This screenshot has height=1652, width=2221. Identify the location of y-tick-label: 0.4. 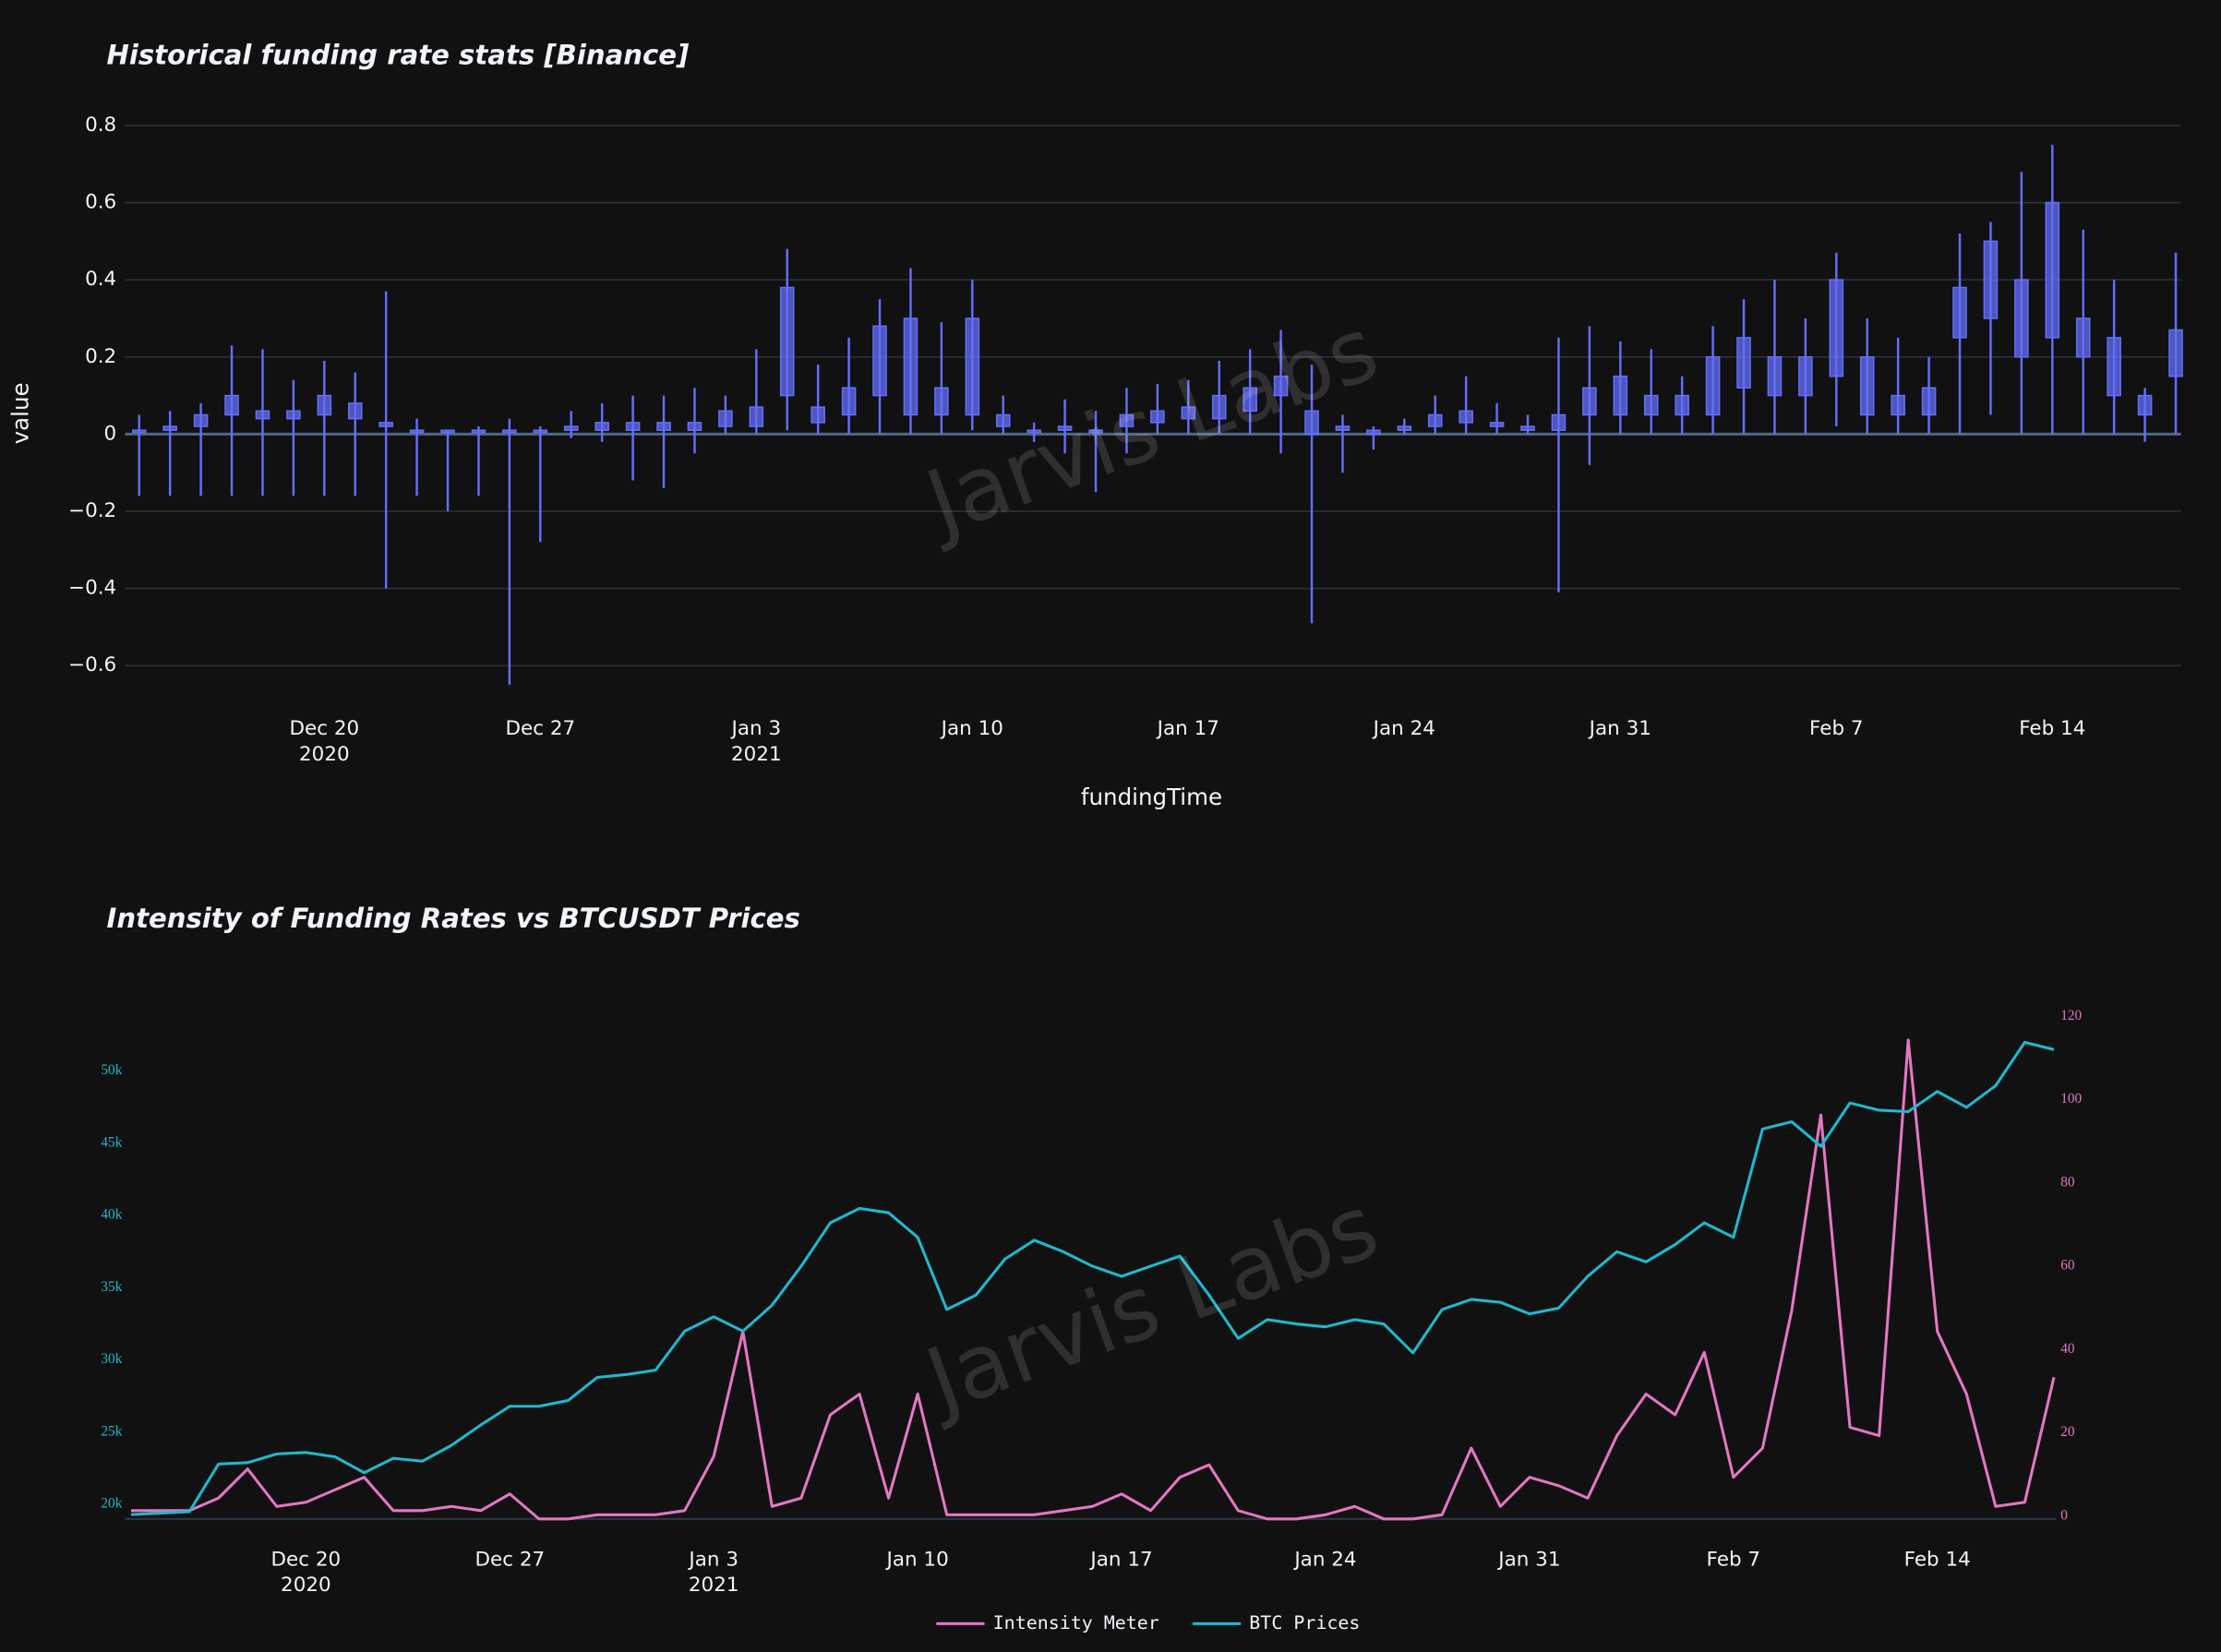
(100, 279).